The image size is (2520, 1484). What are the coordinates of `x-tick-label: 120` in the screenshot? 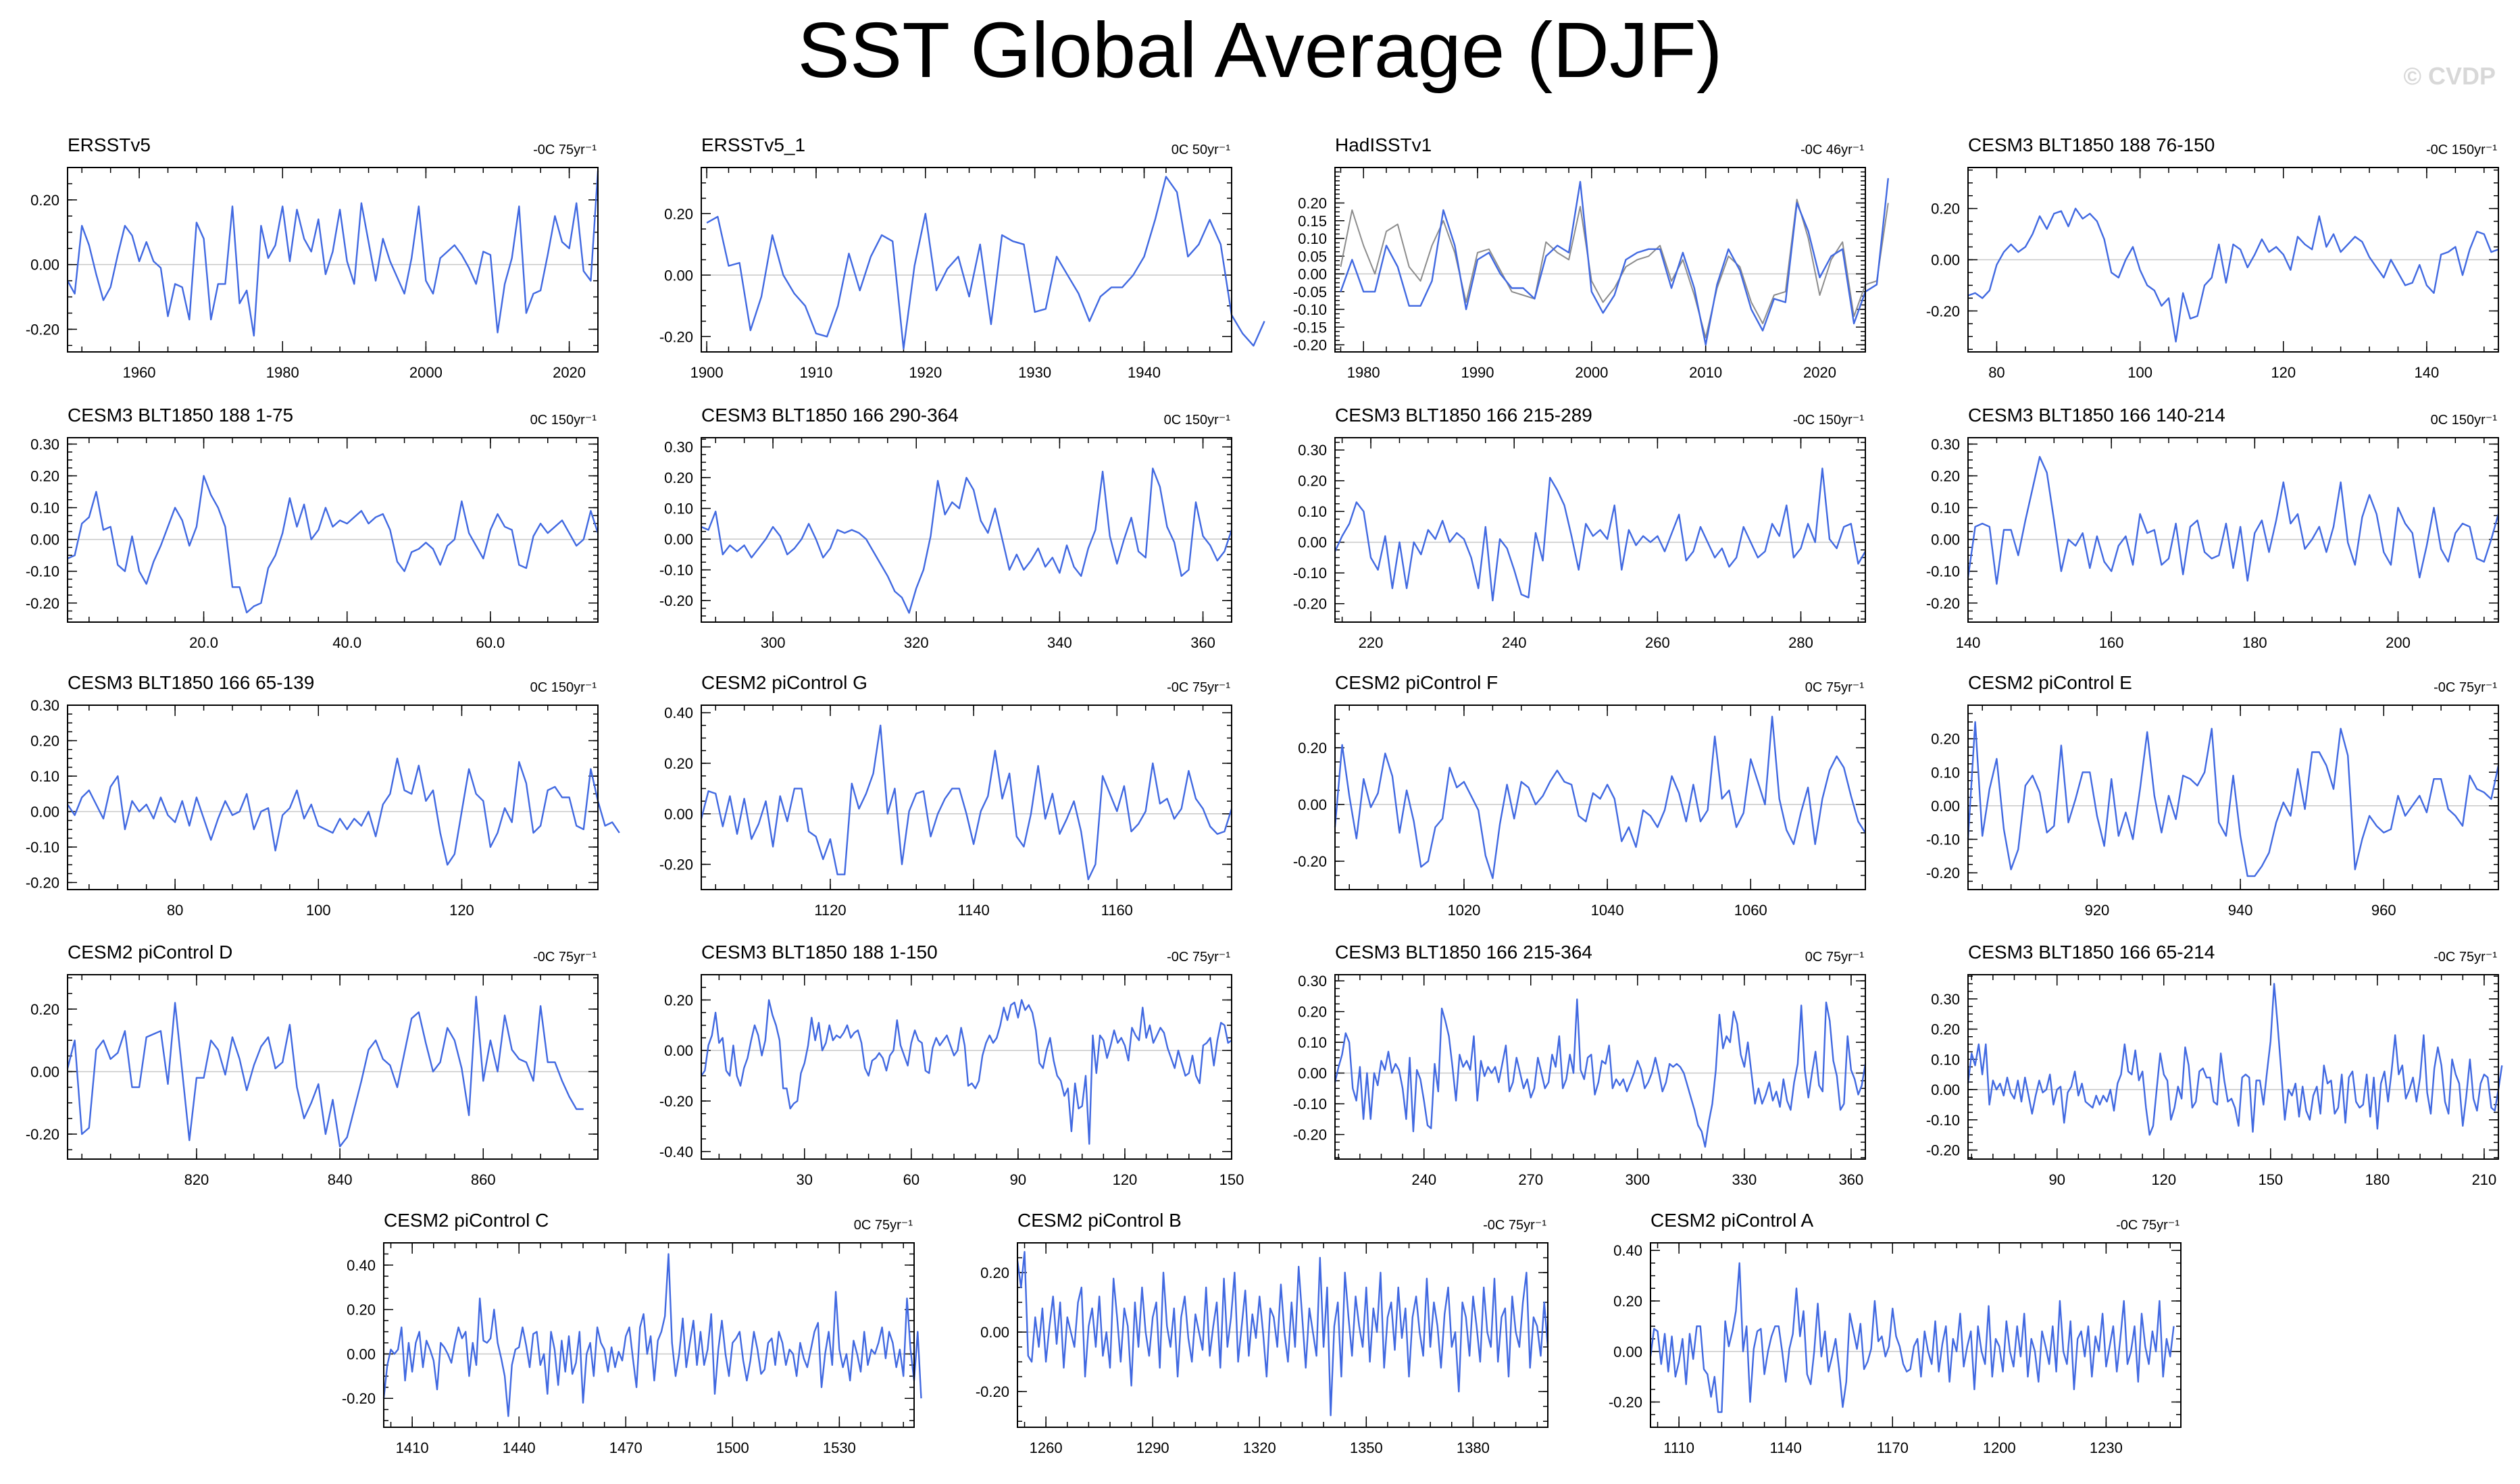 It's located at (2163, 1179).